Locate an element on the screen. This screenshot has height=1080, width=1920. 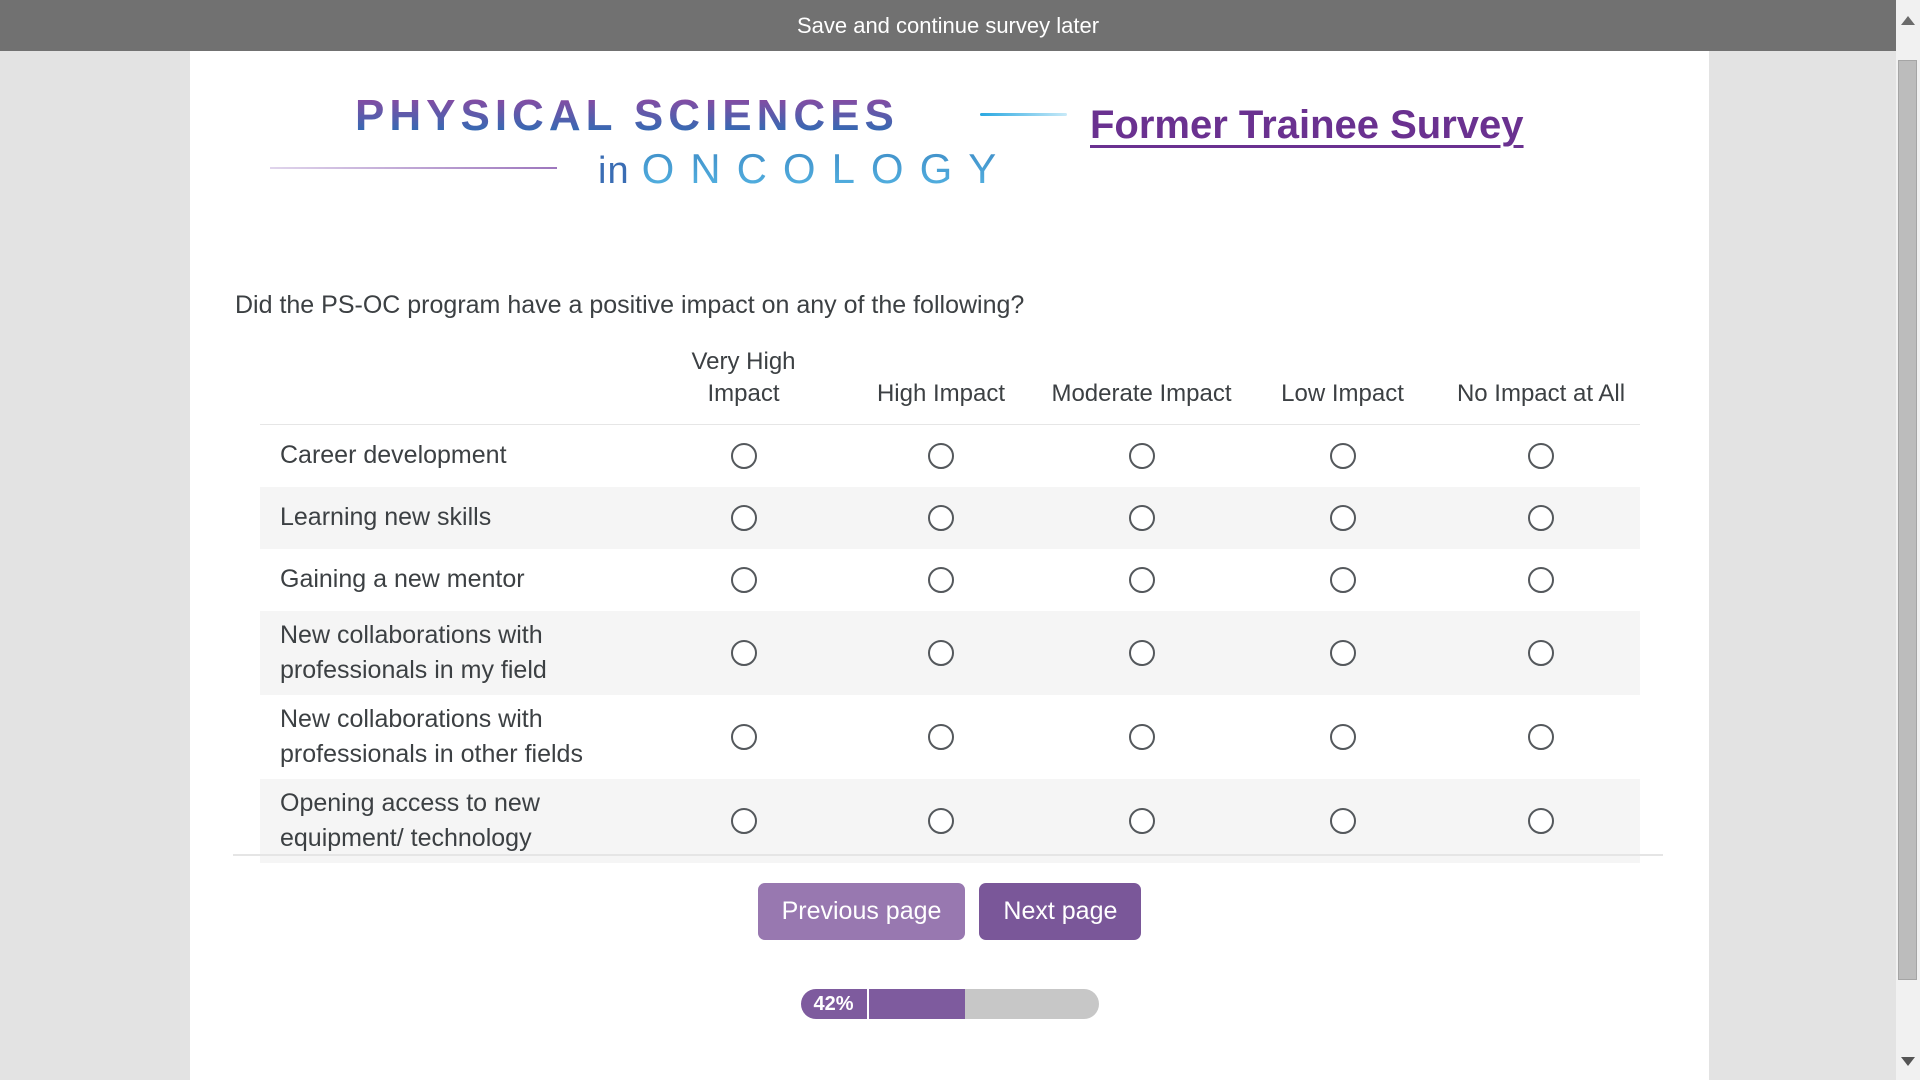
progress-track is located at coordinates (983, 1004).